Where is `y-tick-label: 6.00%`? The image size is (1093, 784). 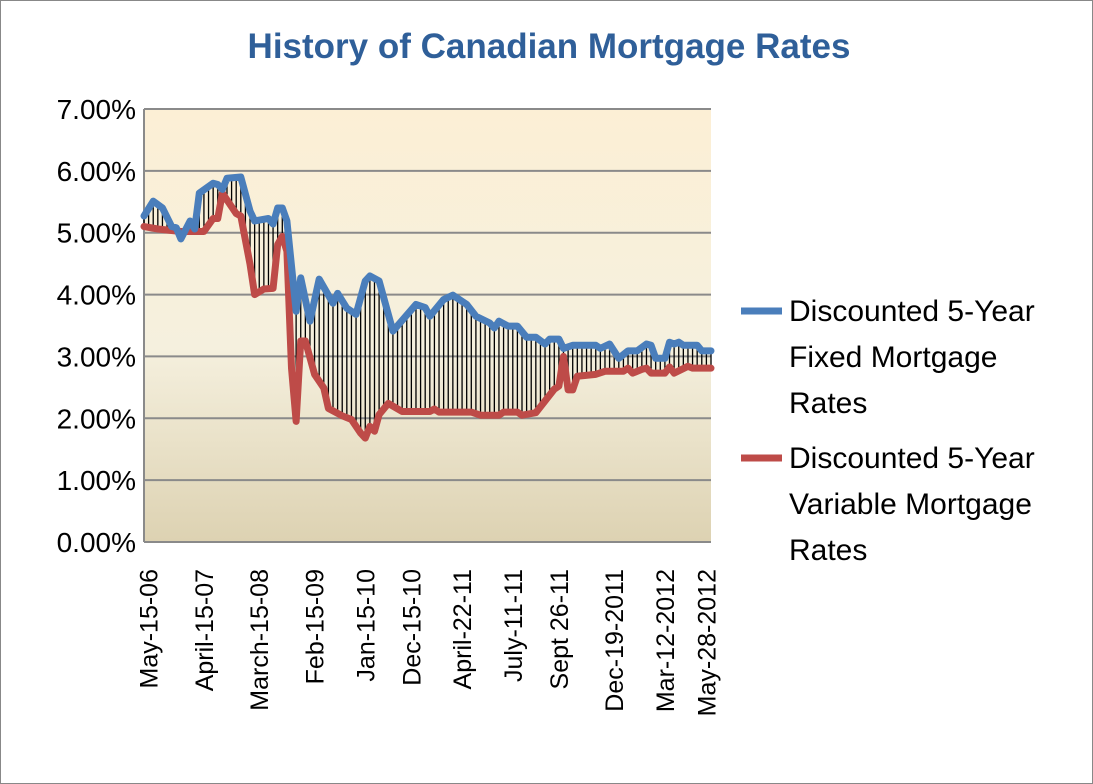 y-tick-label: 6.00% is located at coordinates (96, 171).